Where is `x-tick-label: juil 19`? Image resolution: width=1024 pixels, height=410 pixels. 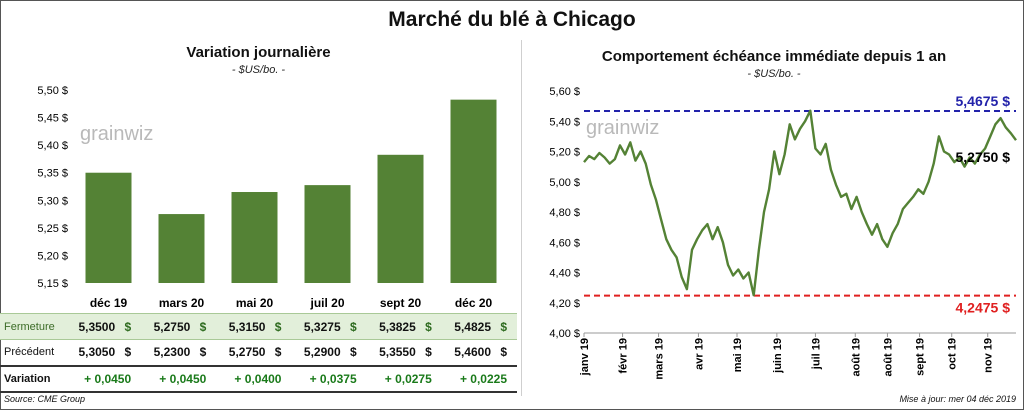
x-tick-label: juil 19 is located at coordinates (816, 354).